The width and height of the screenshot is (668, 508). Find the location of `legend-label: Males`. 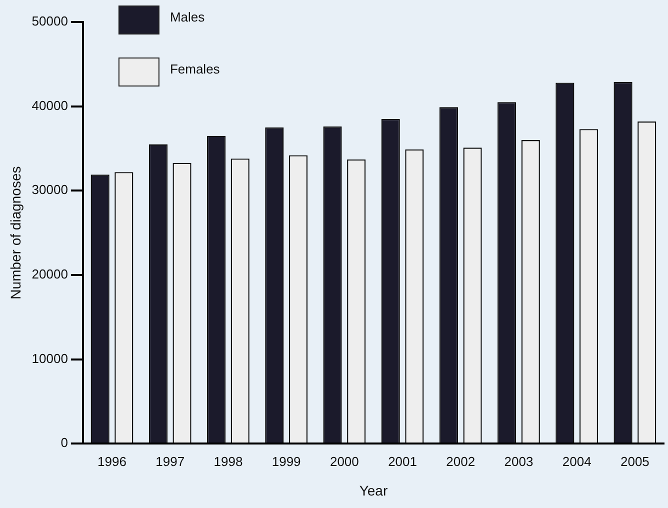

legend-label: Males is located at coordinates (188, 17).